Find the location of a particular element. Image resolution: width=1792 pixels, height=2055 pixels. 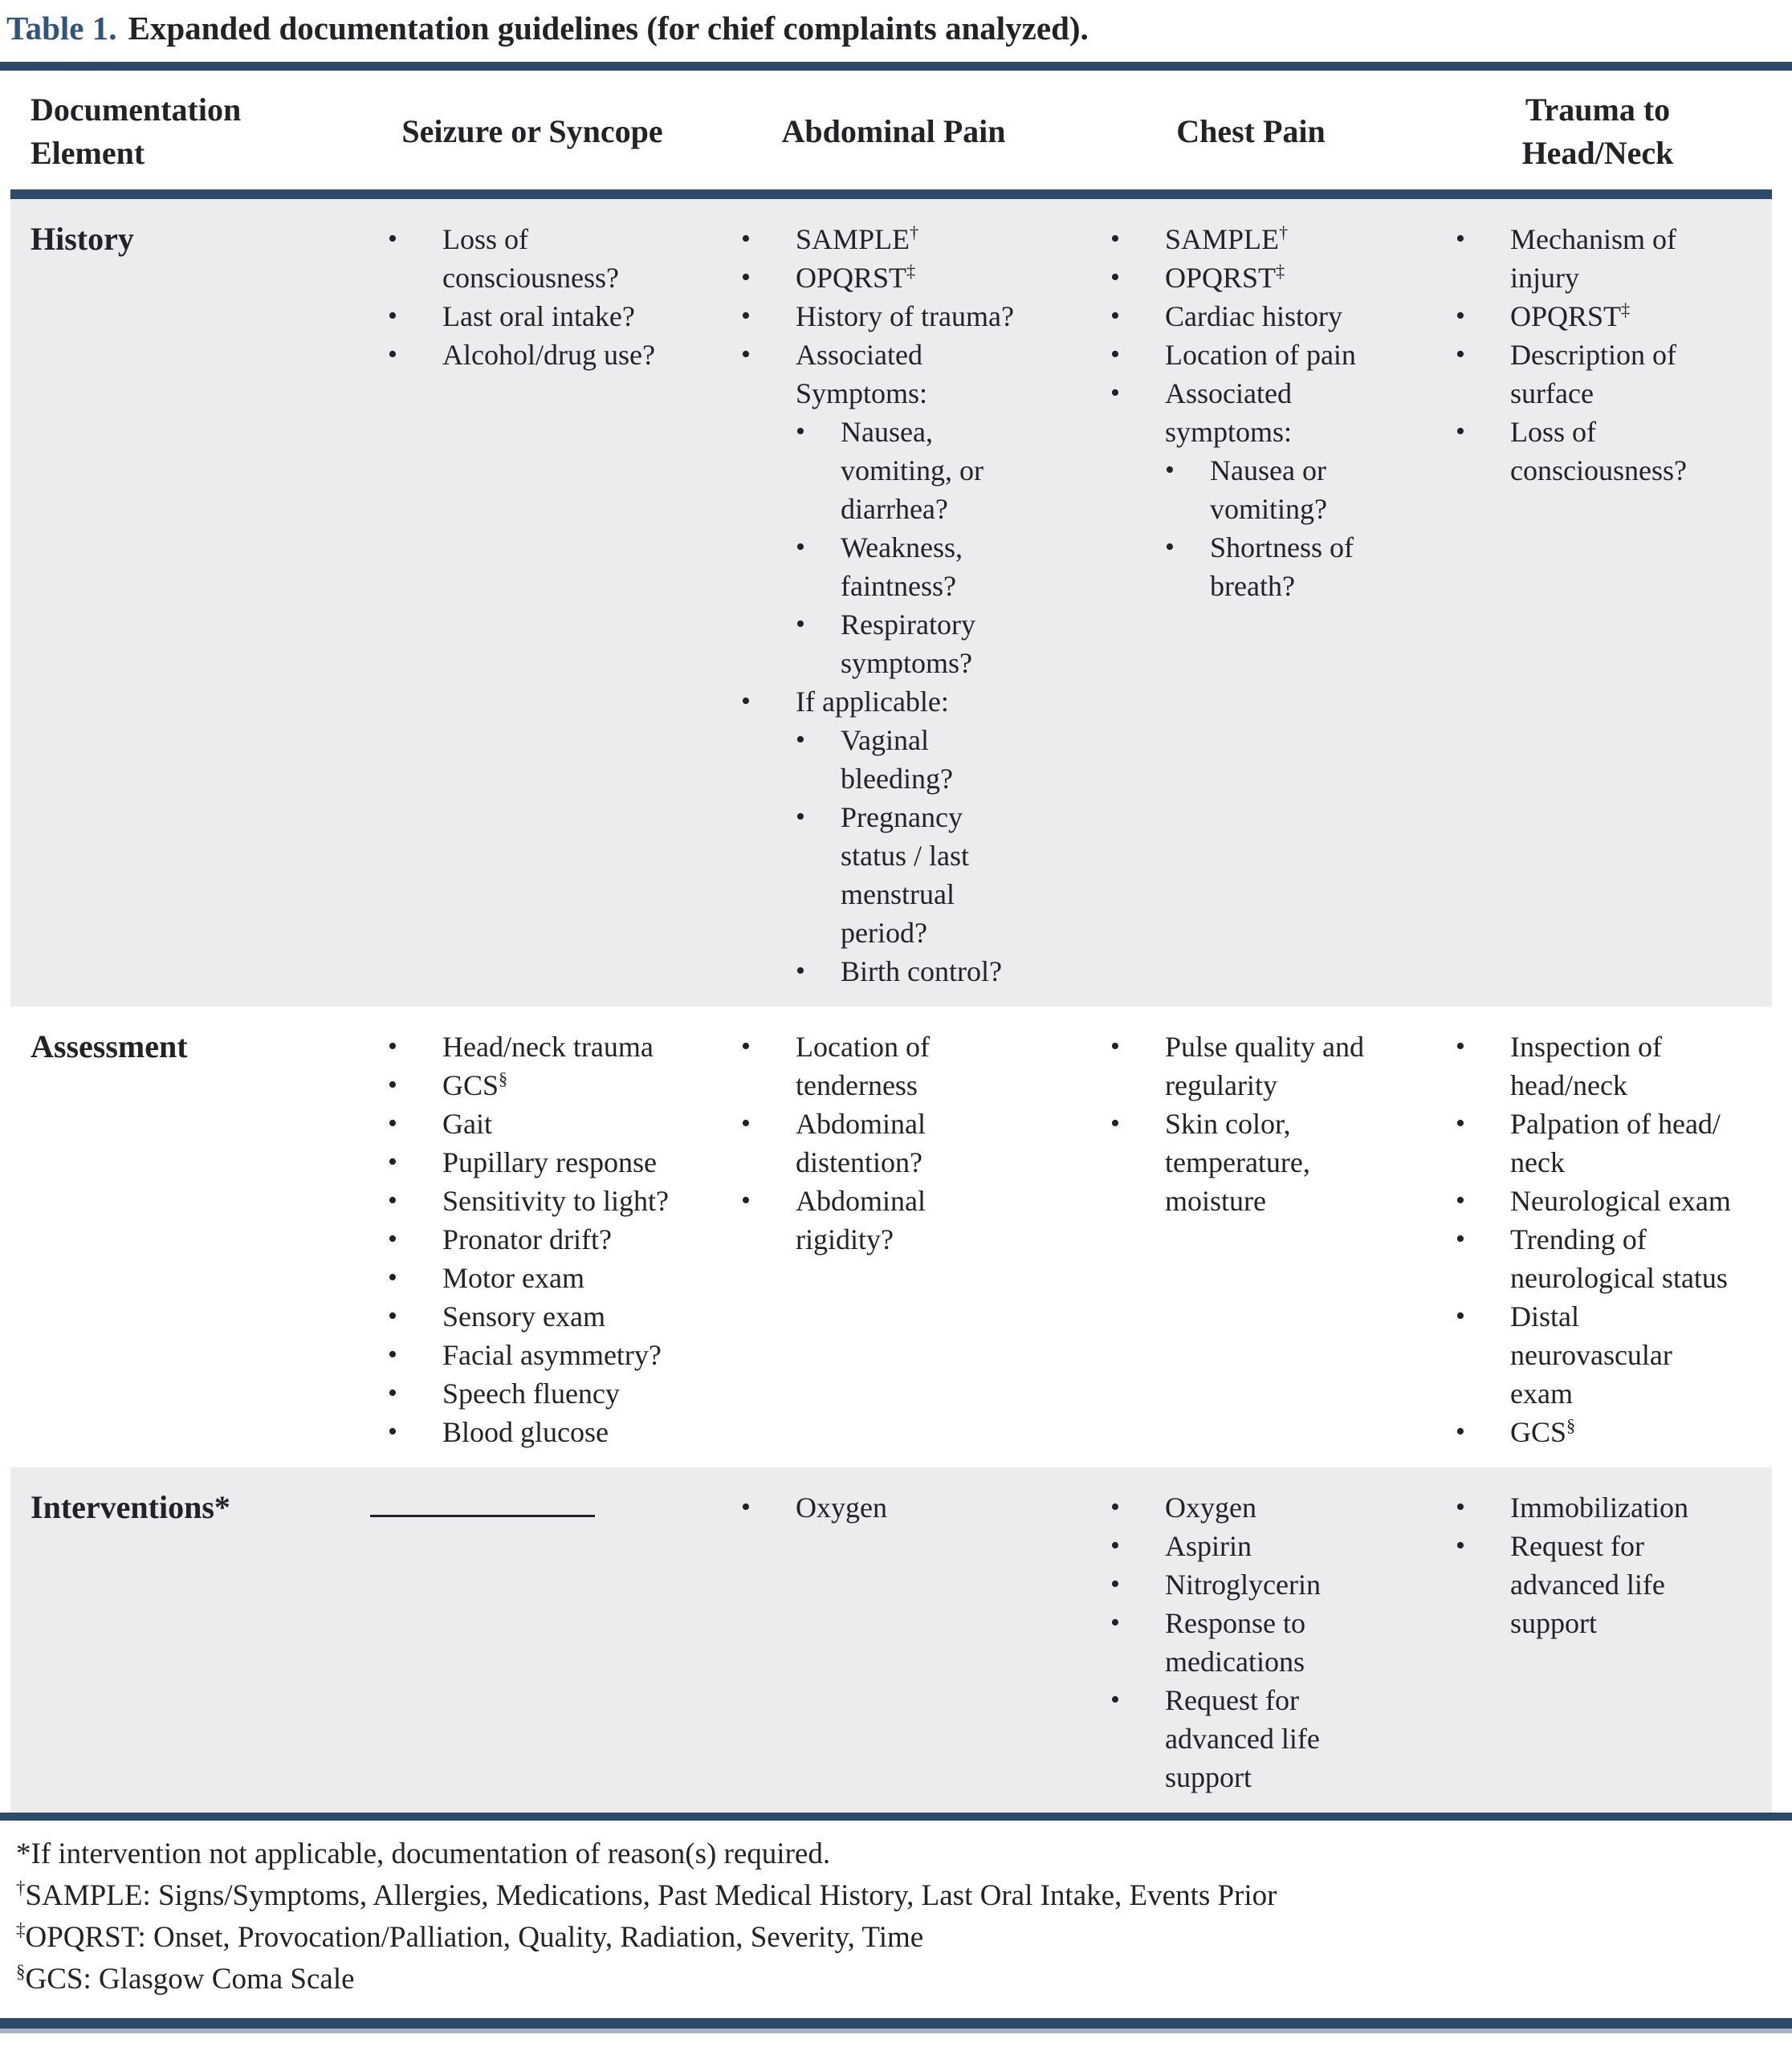

list-item: Trending of neurological status is located at coordinates (1614, 1258).